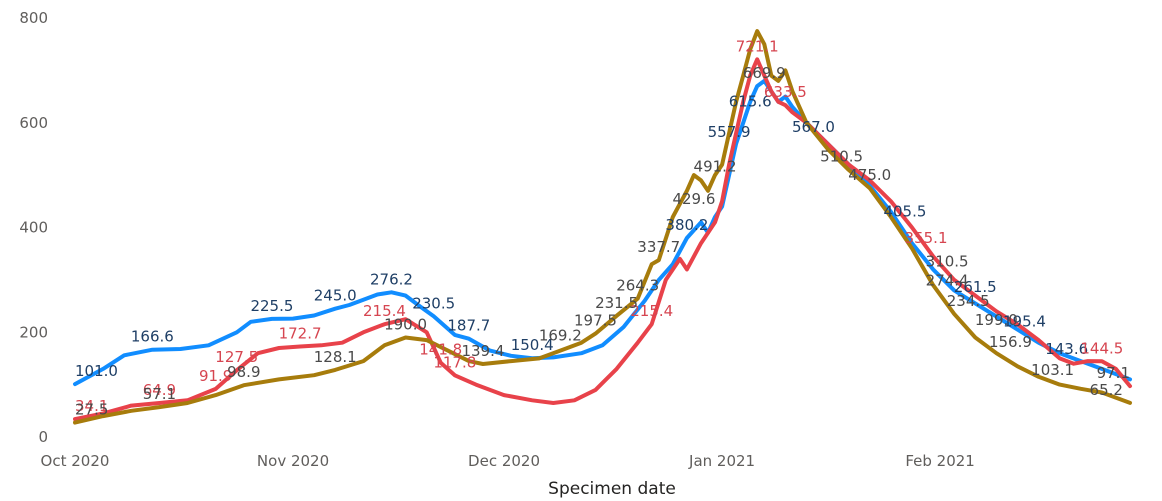  What do you see at coordinates (159, 390) in the screenshot?
I see `data-label: 64.9` at bounding box center [159, 390].